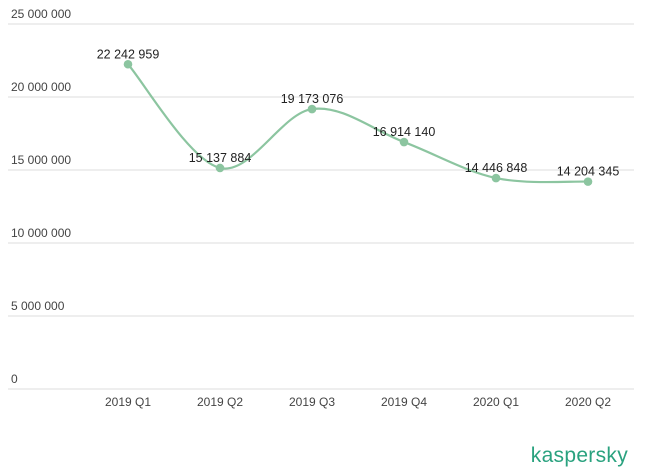  I want to click on data-label: 15 137 884, so click(220, 158).